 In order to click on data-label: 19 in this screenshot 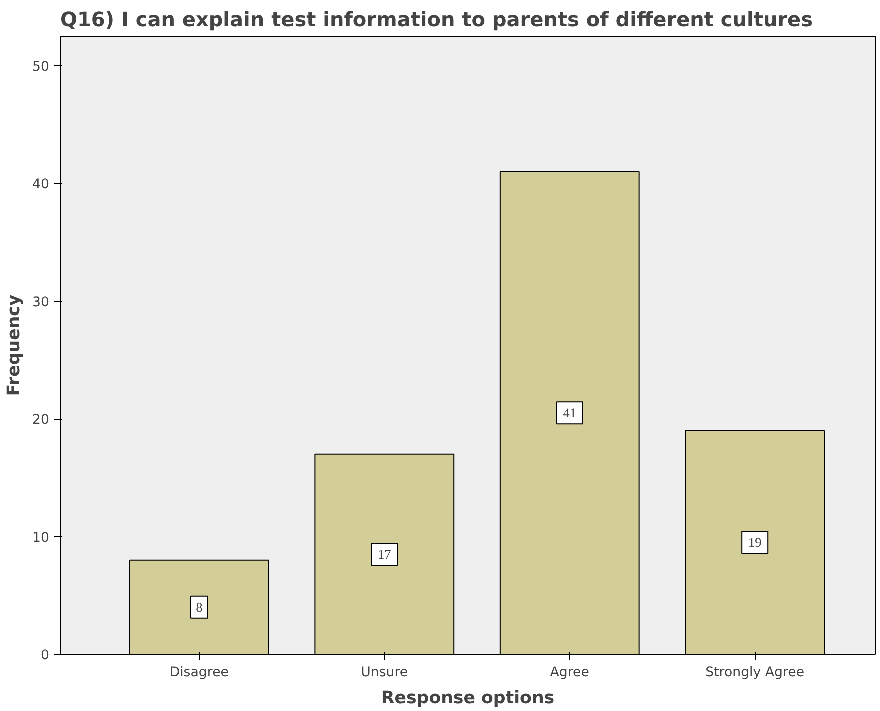, I will do `click(755, 542)`.